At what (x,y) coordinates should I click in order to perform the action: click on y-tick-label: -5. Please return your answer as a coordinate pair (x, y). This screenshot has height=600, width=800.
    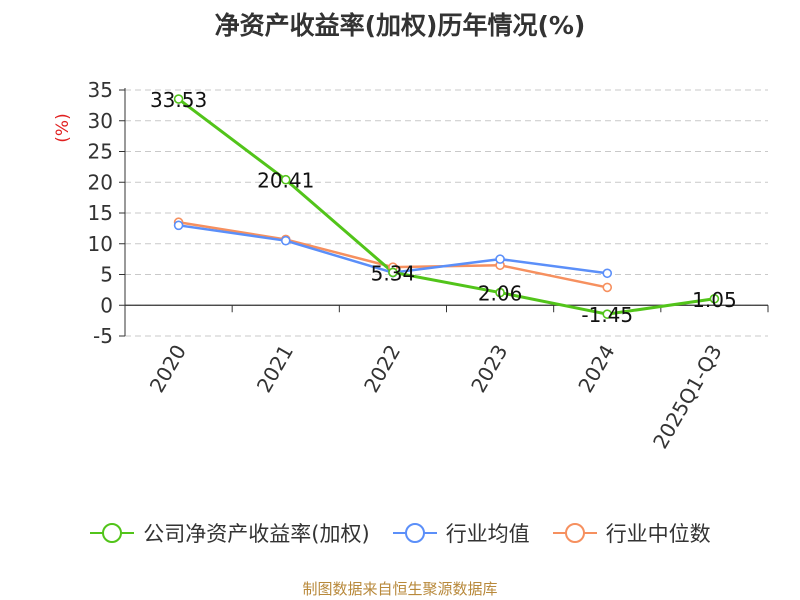
    Looking at the image, I should click on (103, 336).